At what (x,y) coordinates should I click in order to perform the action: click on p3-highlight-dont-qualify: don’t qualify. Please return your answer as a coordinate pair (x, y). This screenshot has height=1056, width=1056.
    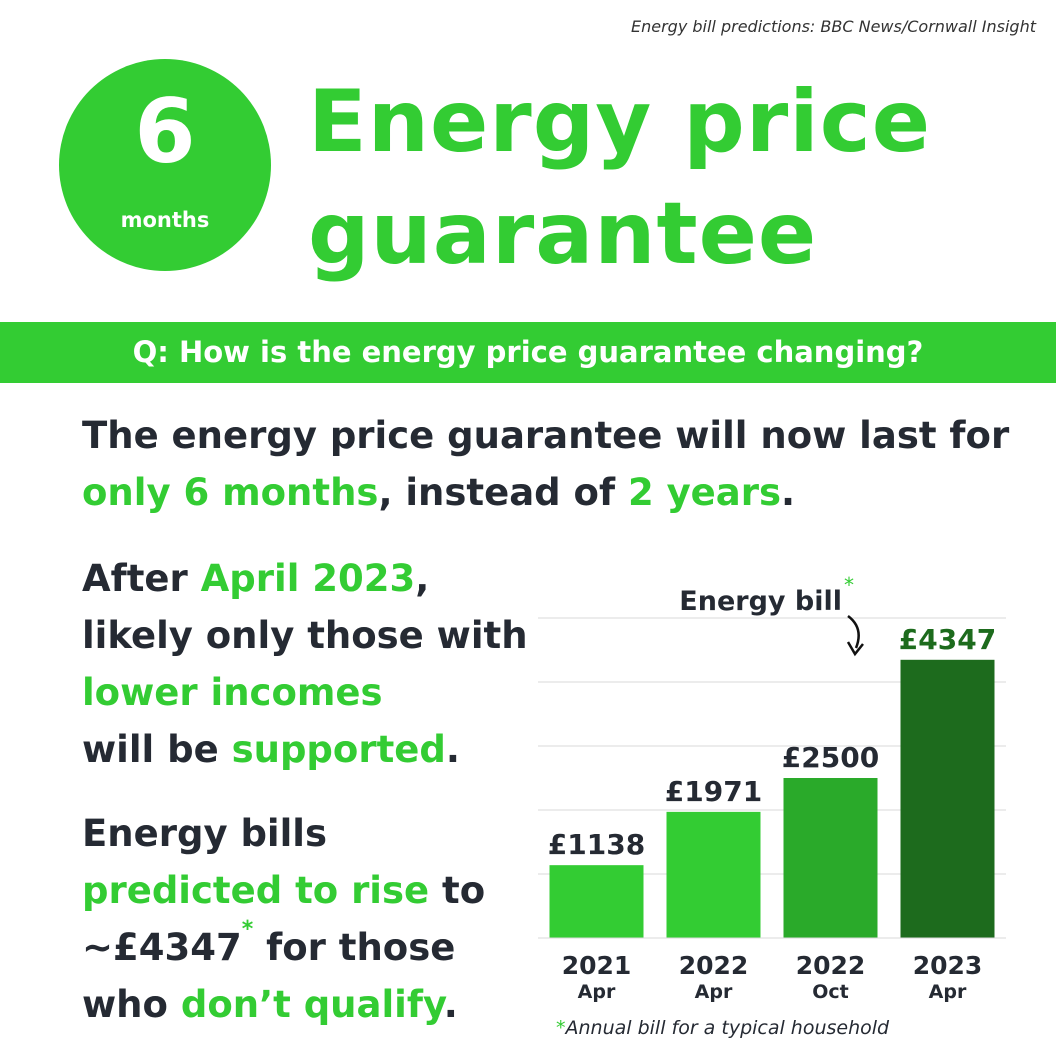
    Looking at the image, I should click on (312, 1004).